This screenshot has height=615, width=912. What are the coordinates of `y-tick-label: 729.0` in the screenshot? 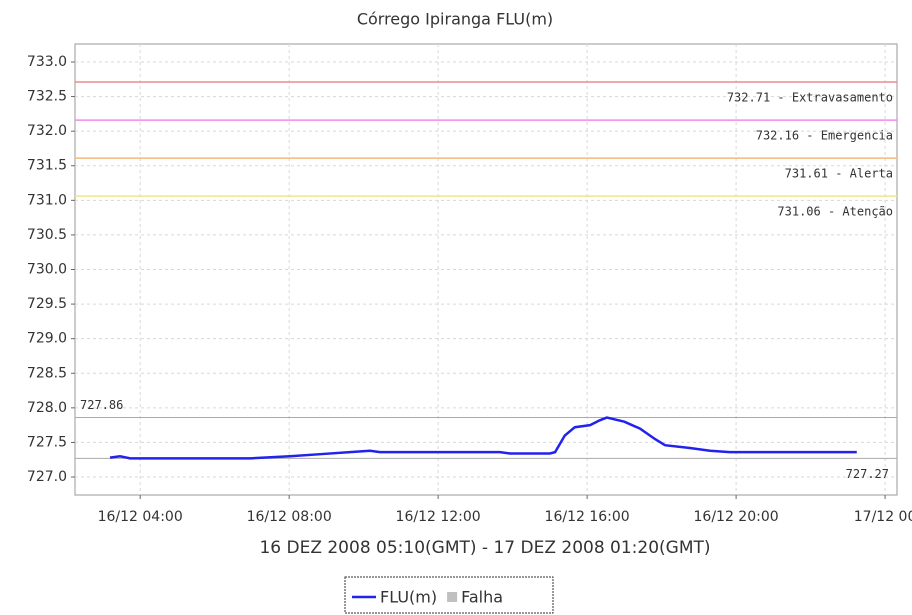 It's located at (47, 339).